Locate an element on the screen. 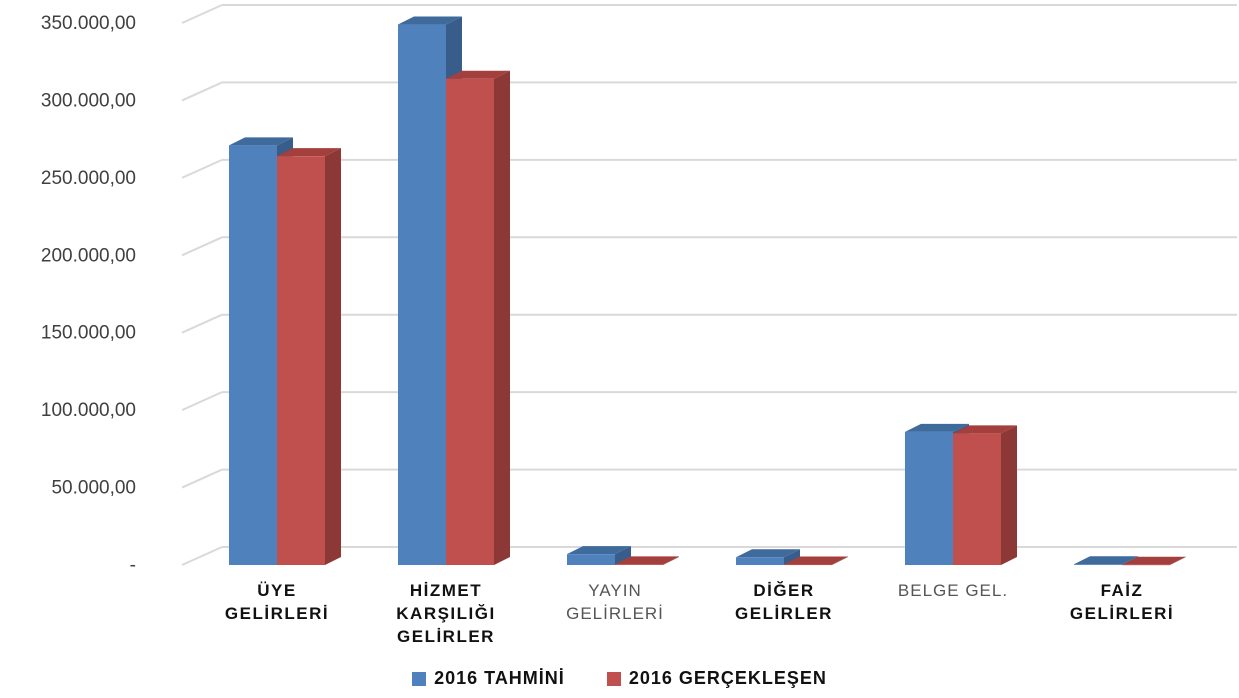 This screenshot has height=698, width=1239. x-category-label-2: HİZMET KARŞILIĞI GELİRLER is located at coordinates (445, 613).